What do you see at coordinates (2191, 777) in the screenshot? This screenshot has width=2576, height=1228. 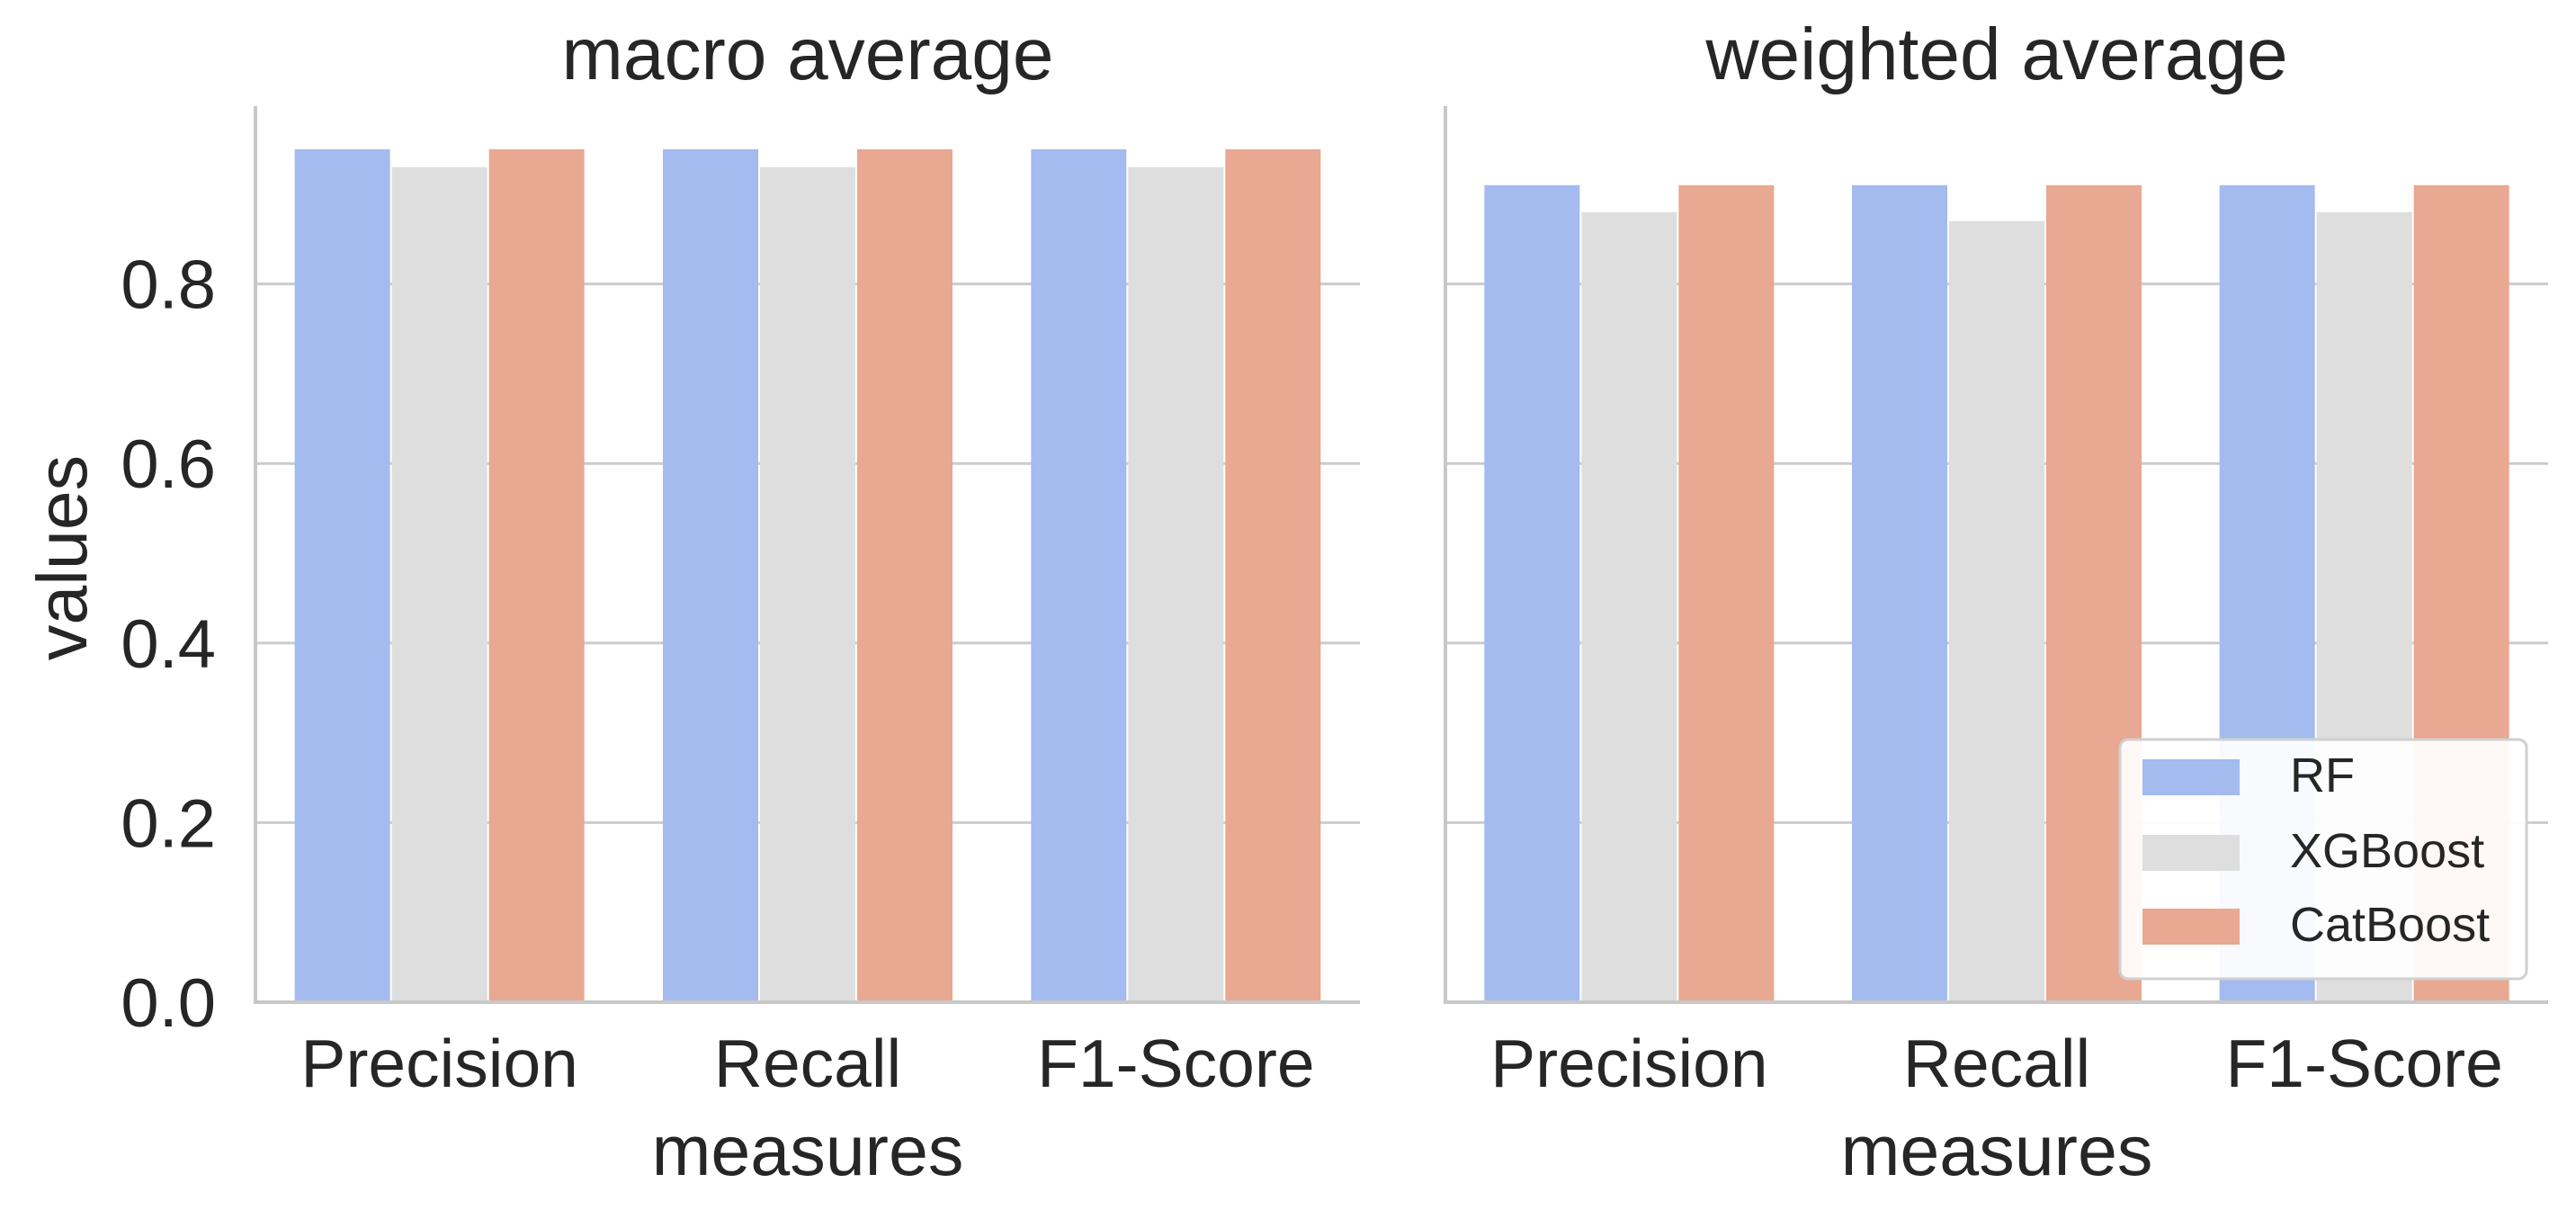 I see `legend-swatch-rf` at bounding box center [2191, 777].